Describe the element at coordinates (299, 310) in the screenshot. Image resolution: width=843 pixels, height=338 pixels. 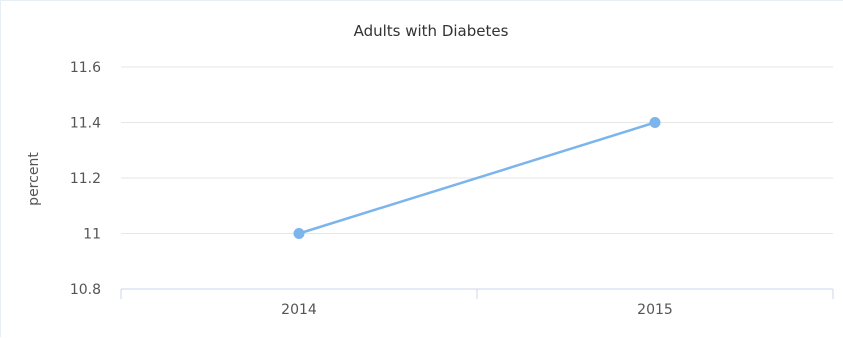
I see `x-tick-label: 2014` at that location.